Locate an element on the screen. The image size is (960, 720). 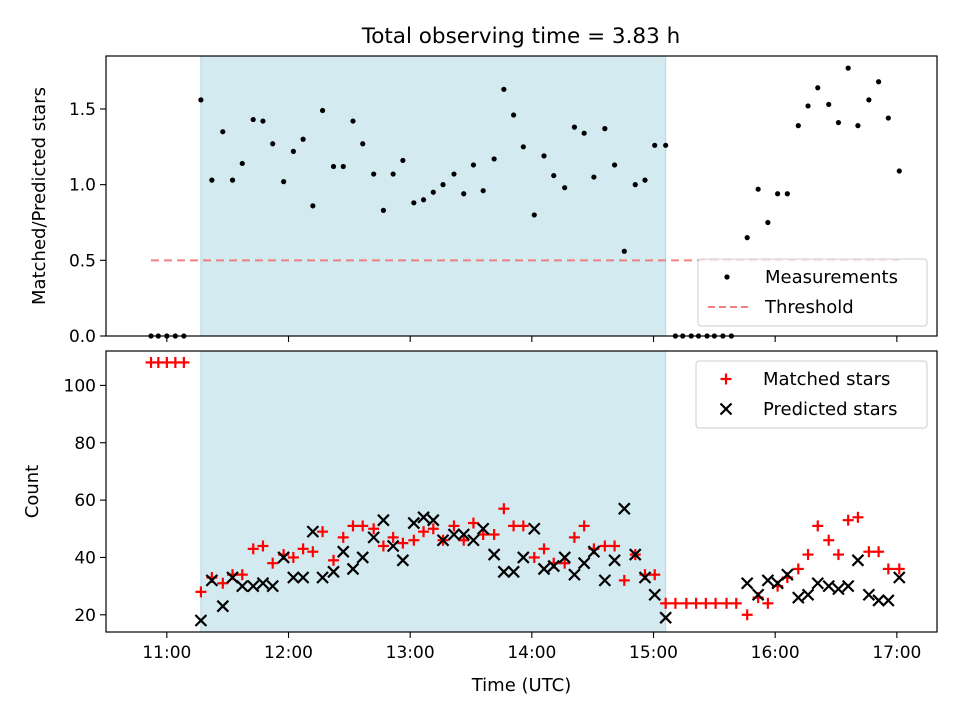
y-tick-label: 20 is located at coordinates (85, 616).